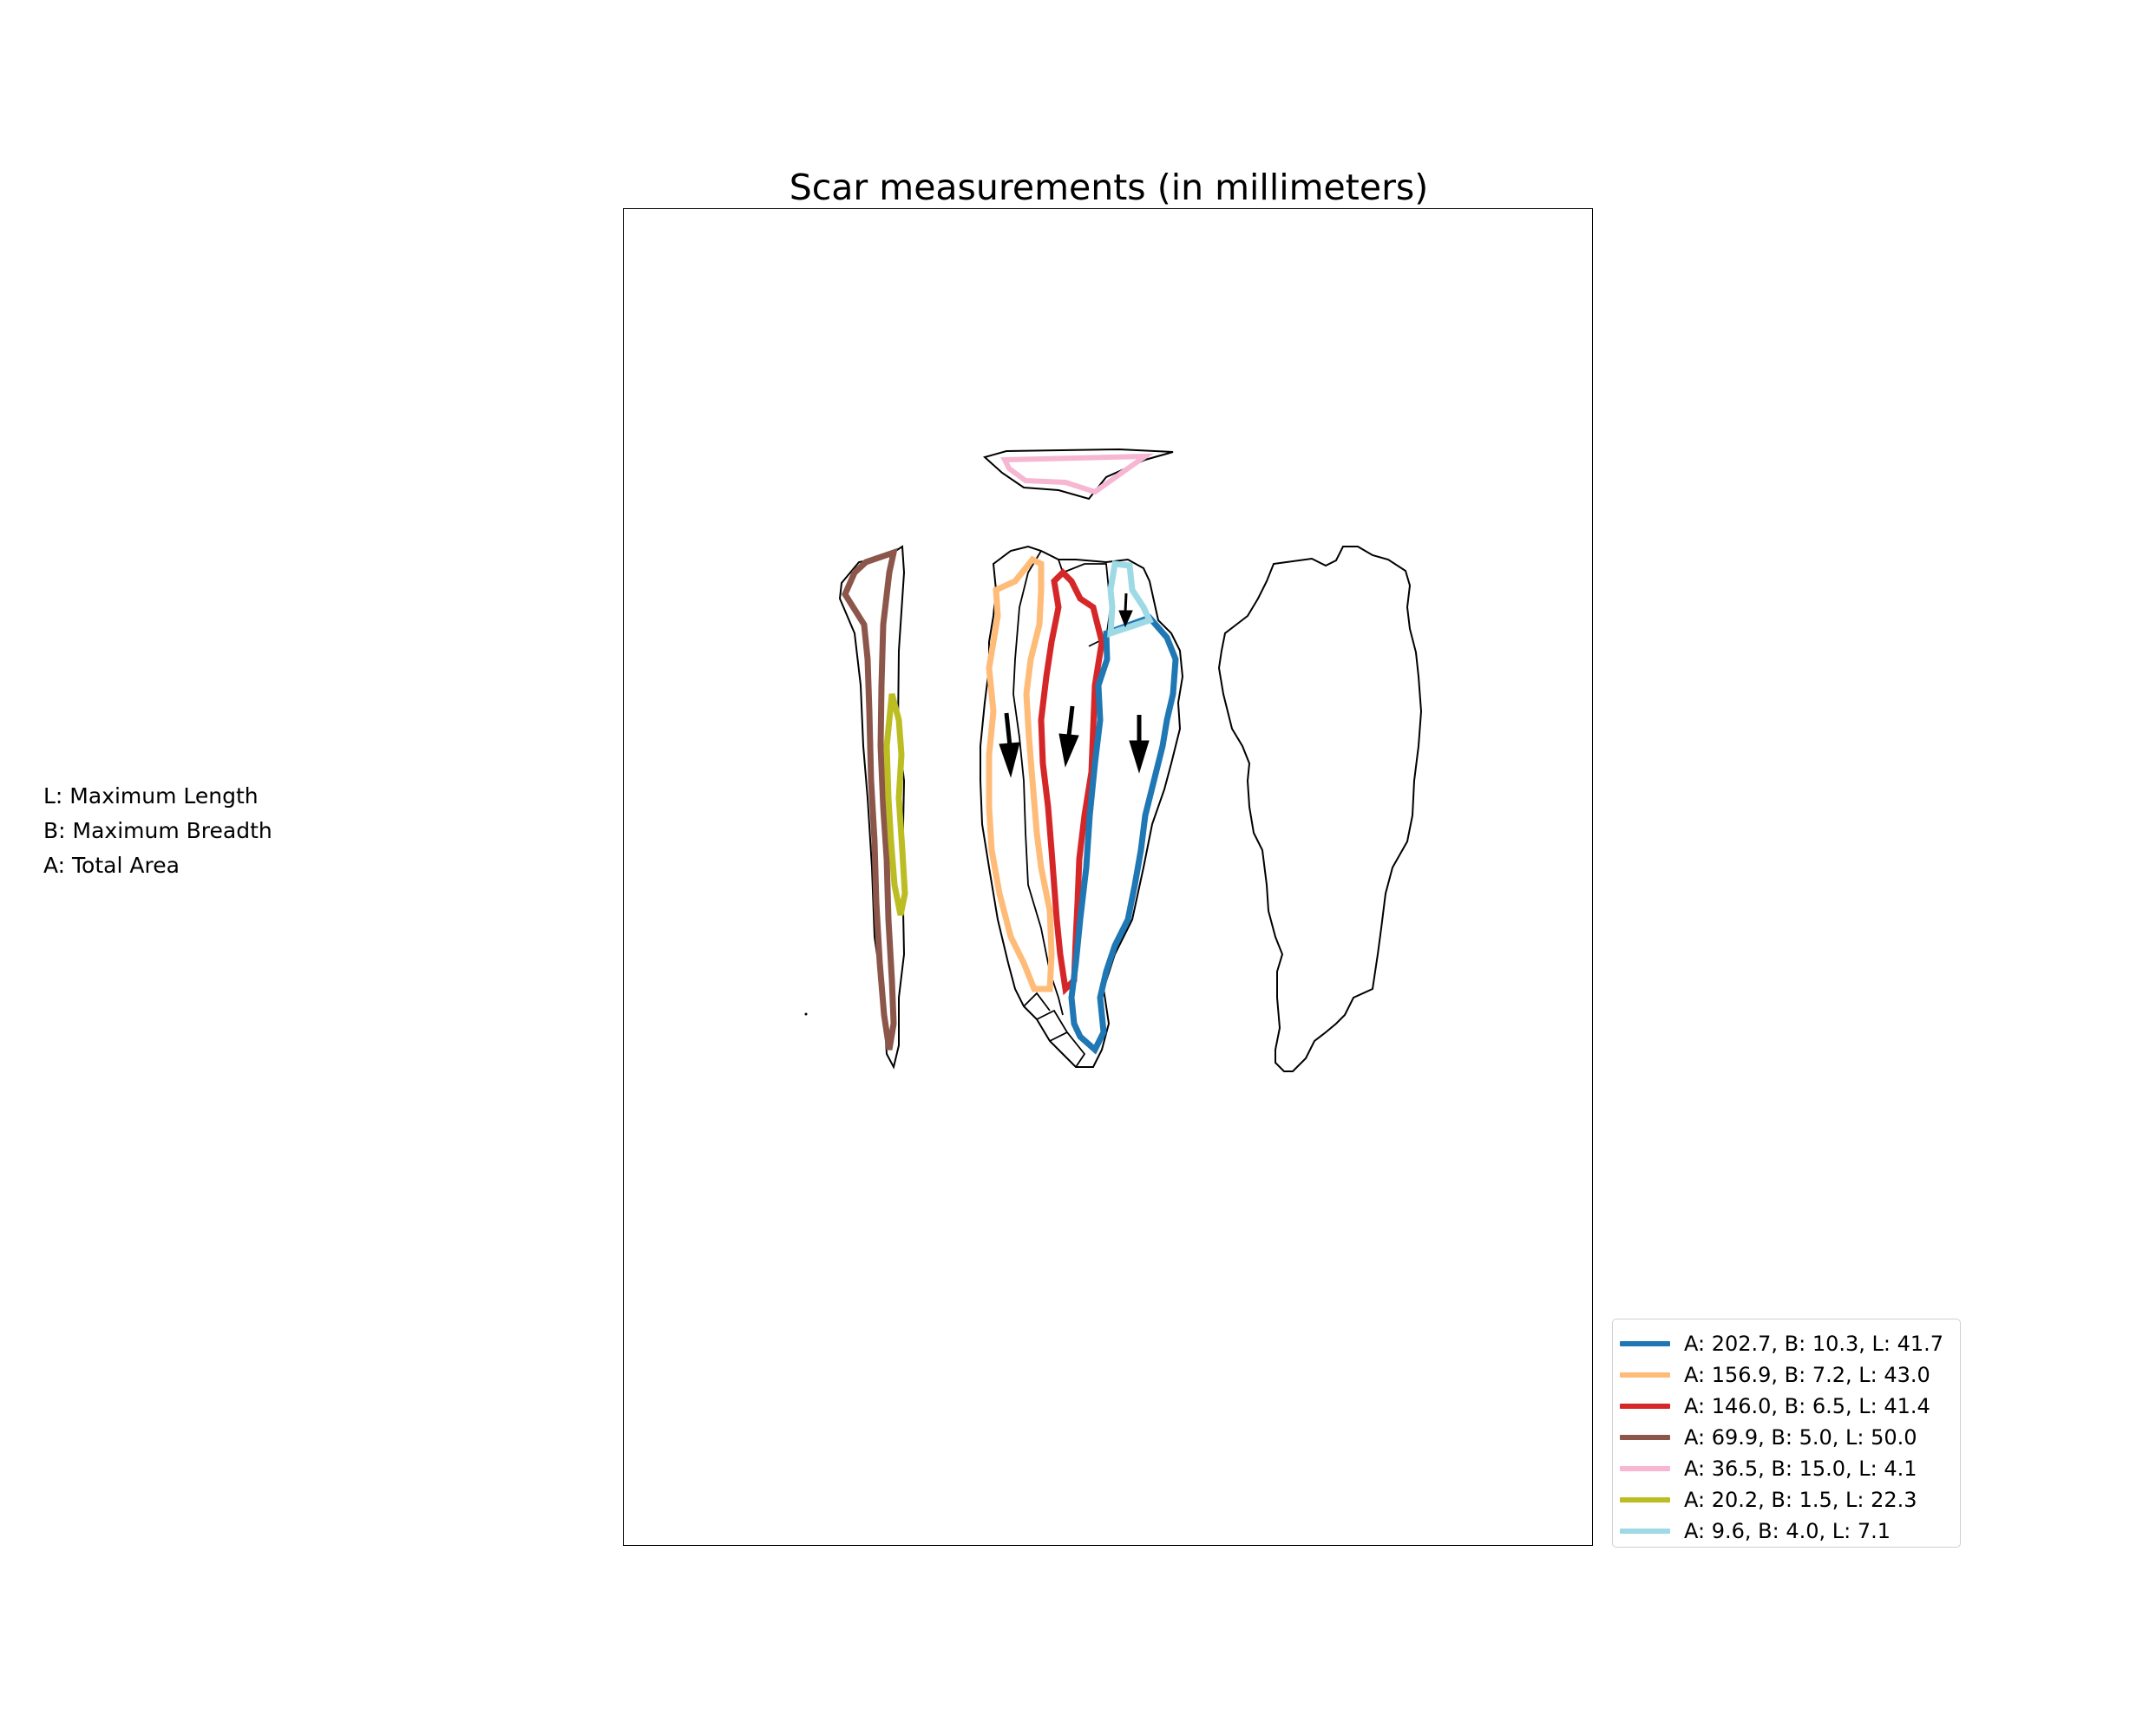 The image size is (2156, 1735). I want to click on legend-entry: A: 69.9, B: 5.0, L: 50.0, so click(1765, 1437).